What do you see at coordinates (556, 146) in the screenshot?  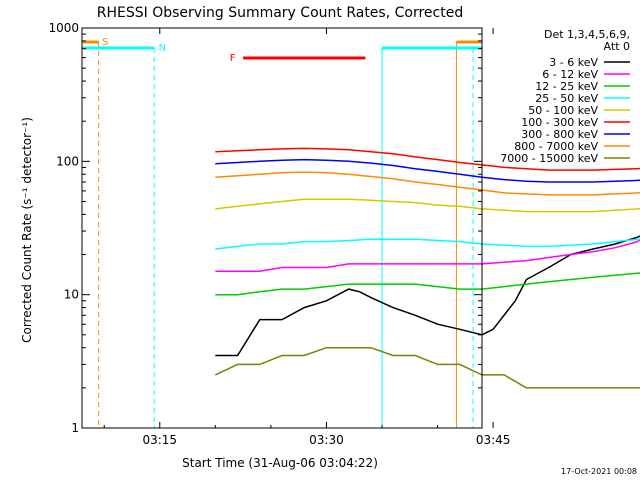 I see `legend-label: 800 - 7000 keV` at bounding box center [556, 146].